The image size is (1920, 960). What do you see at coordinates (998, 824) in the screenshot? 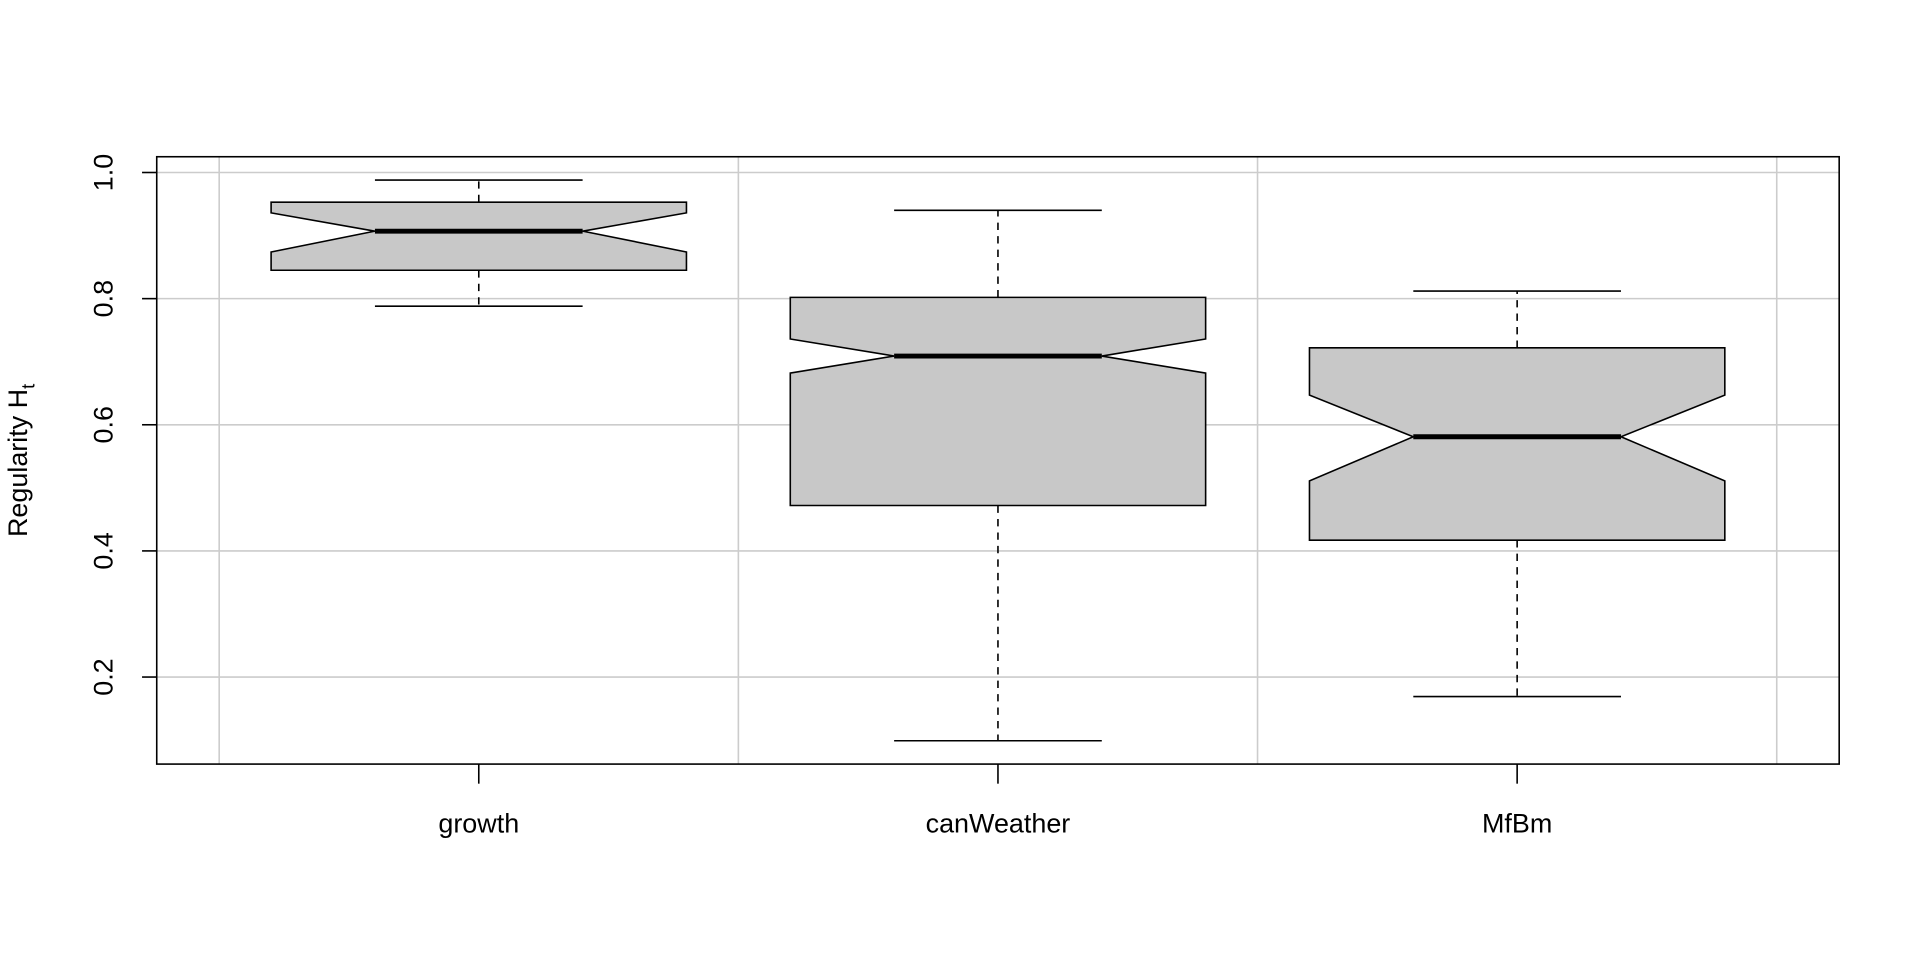
I see `x-tick-label: canWeather` at bounding box center [998, 824].